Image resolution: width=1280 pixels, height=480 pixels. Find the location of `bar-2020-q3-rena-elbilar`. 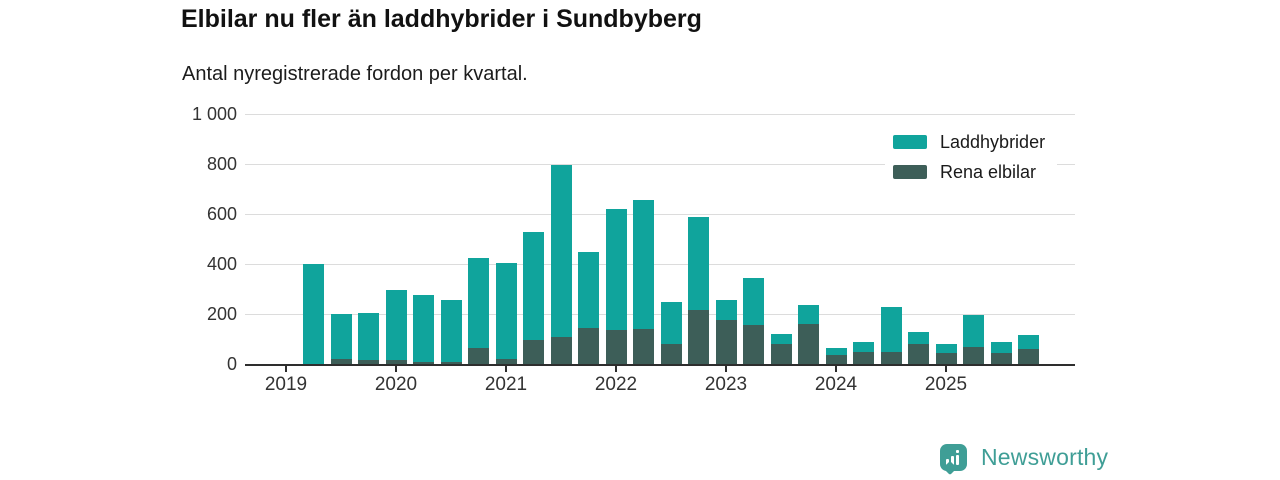

bar-2020-q3-rena-elbilar is located at coordinates (451, 362).